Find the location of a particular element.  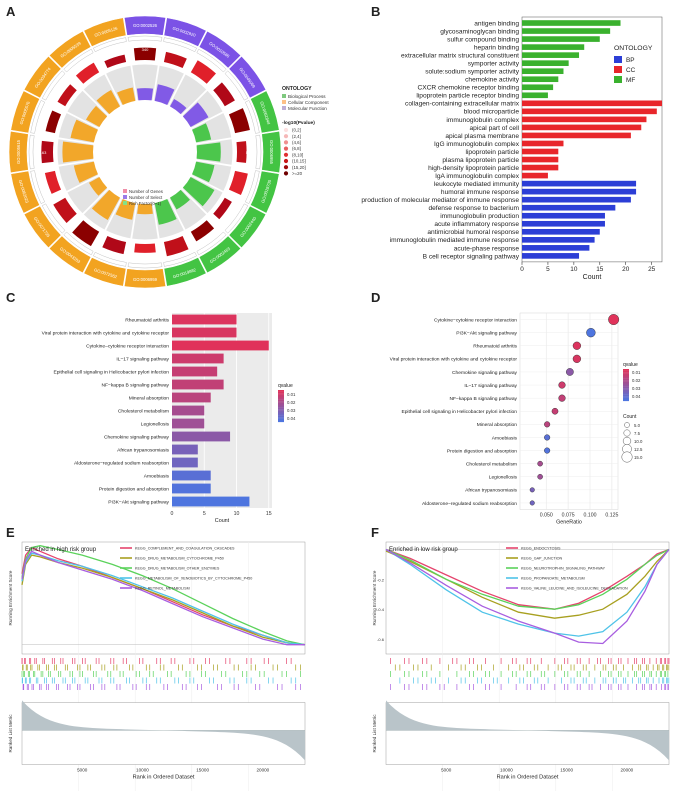

ontology-legend-title: ONTOLOGY is located at coordinates (297, 89).